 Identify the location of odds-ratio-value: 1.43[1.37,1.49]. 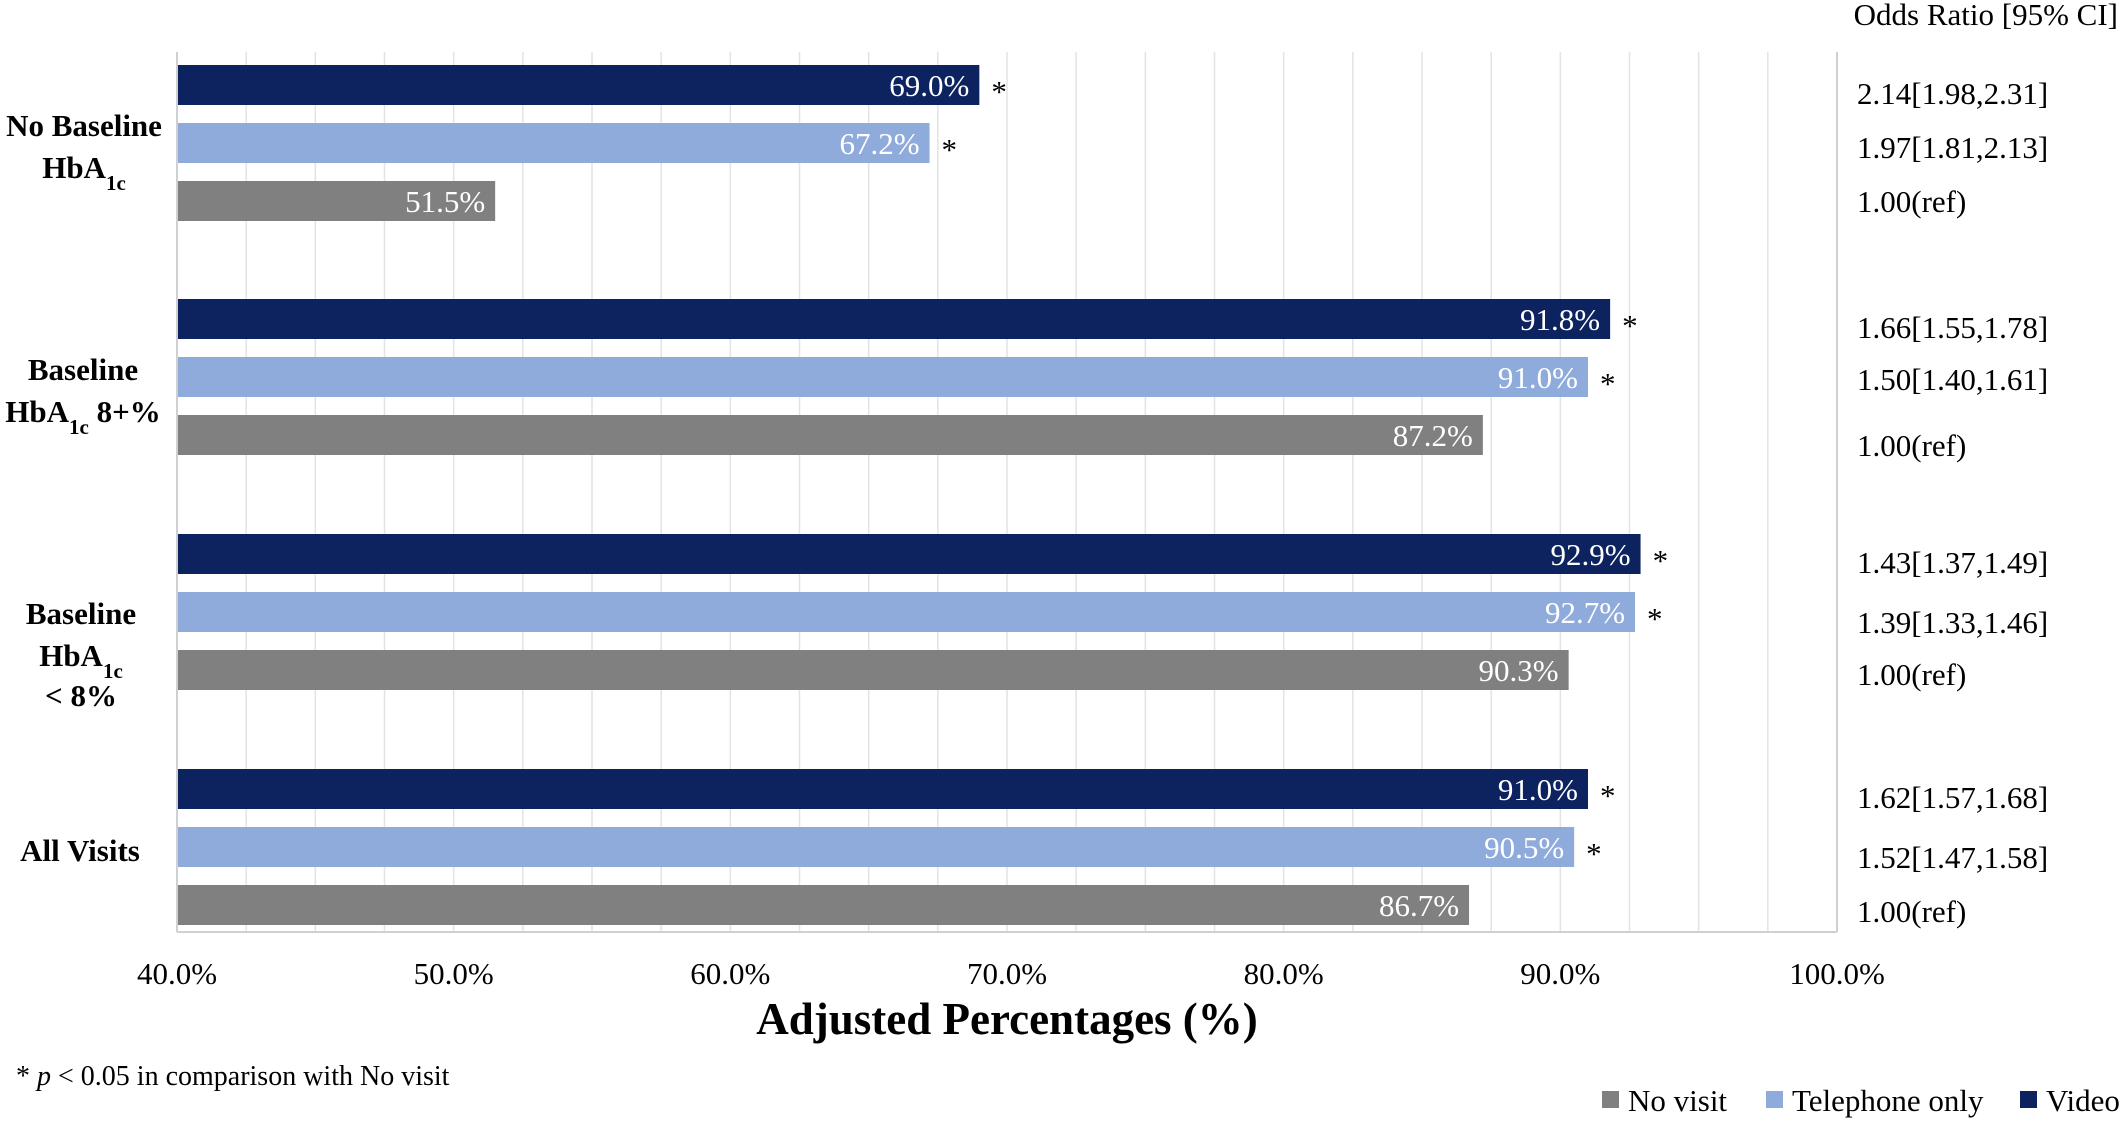
(1952, 562).